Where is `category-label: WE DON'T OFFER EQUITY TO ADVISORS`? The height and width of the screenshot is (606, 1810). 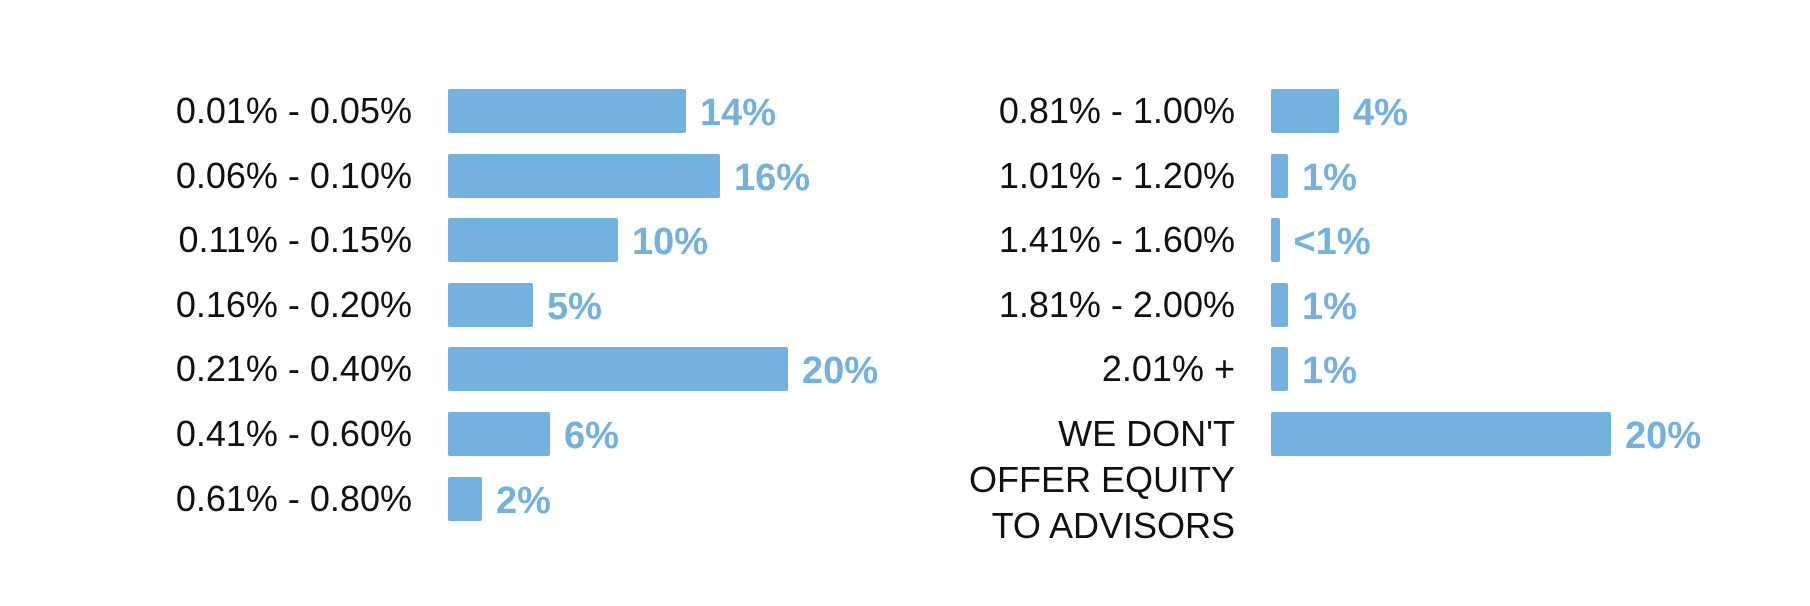
category-label: WE DON'T OFFER EQUITY TO ADVISORS is located at coordinates (1101, 479).